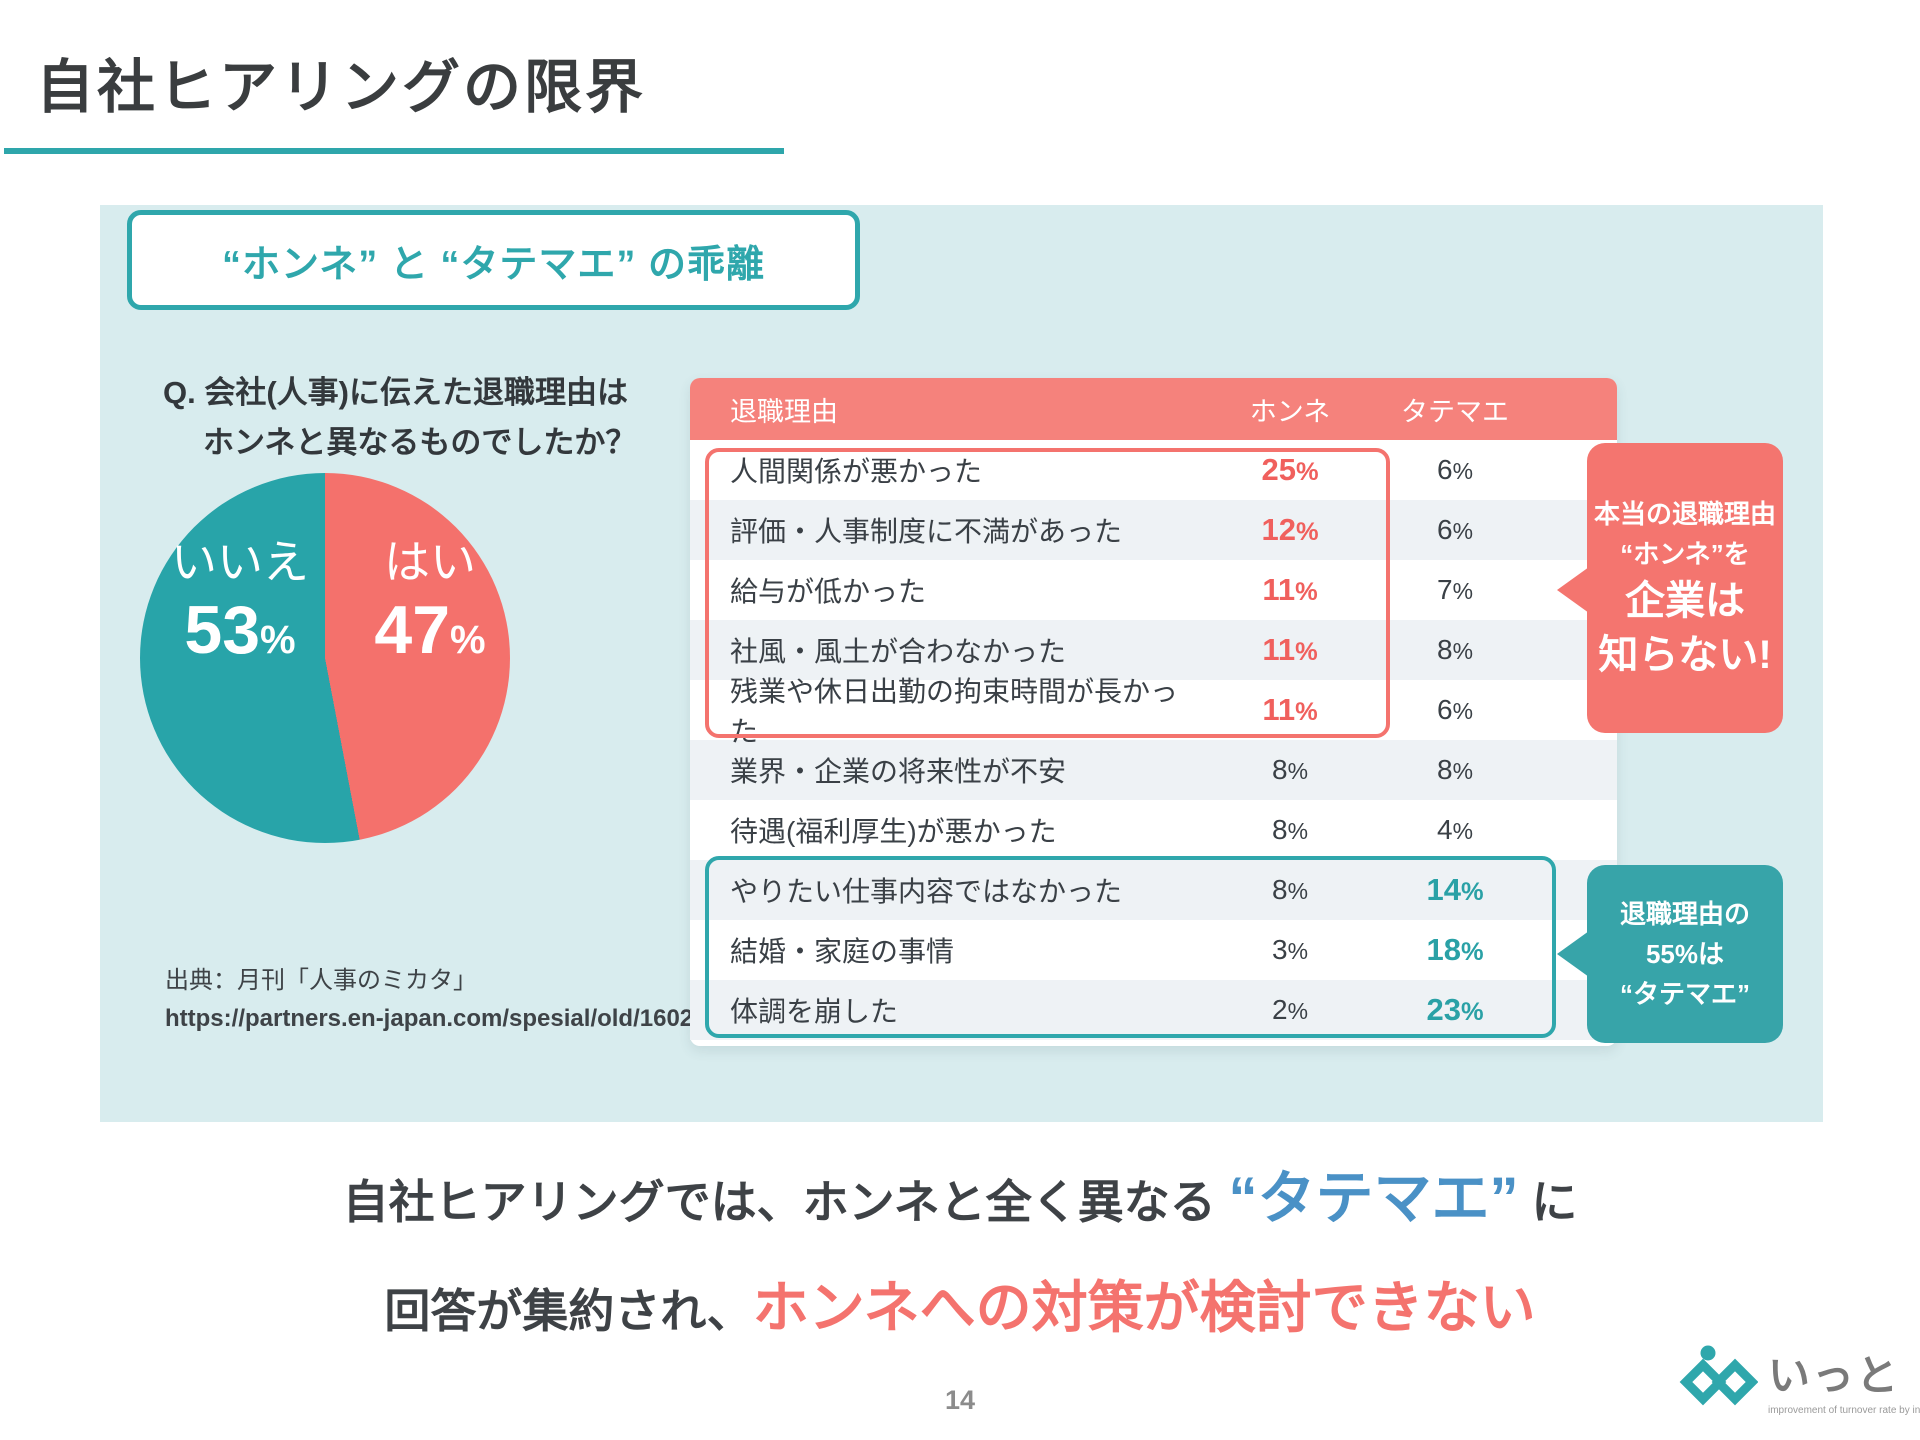  What do you see at coordinates (1290, 411) in the screenshot?
I see `table-header-honne: ホンネ` at bounding box center [1290, 411].